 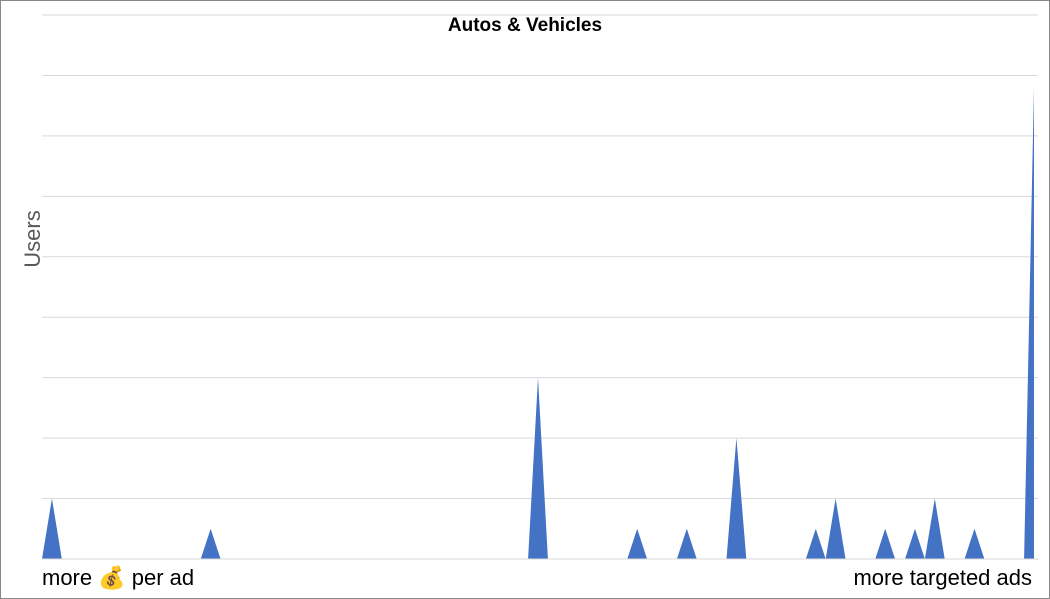 What do you see at coordinates (942, 577) in the screenshot?
I see `x-right-label: more targeted ads` at bounding box center [942, 577].